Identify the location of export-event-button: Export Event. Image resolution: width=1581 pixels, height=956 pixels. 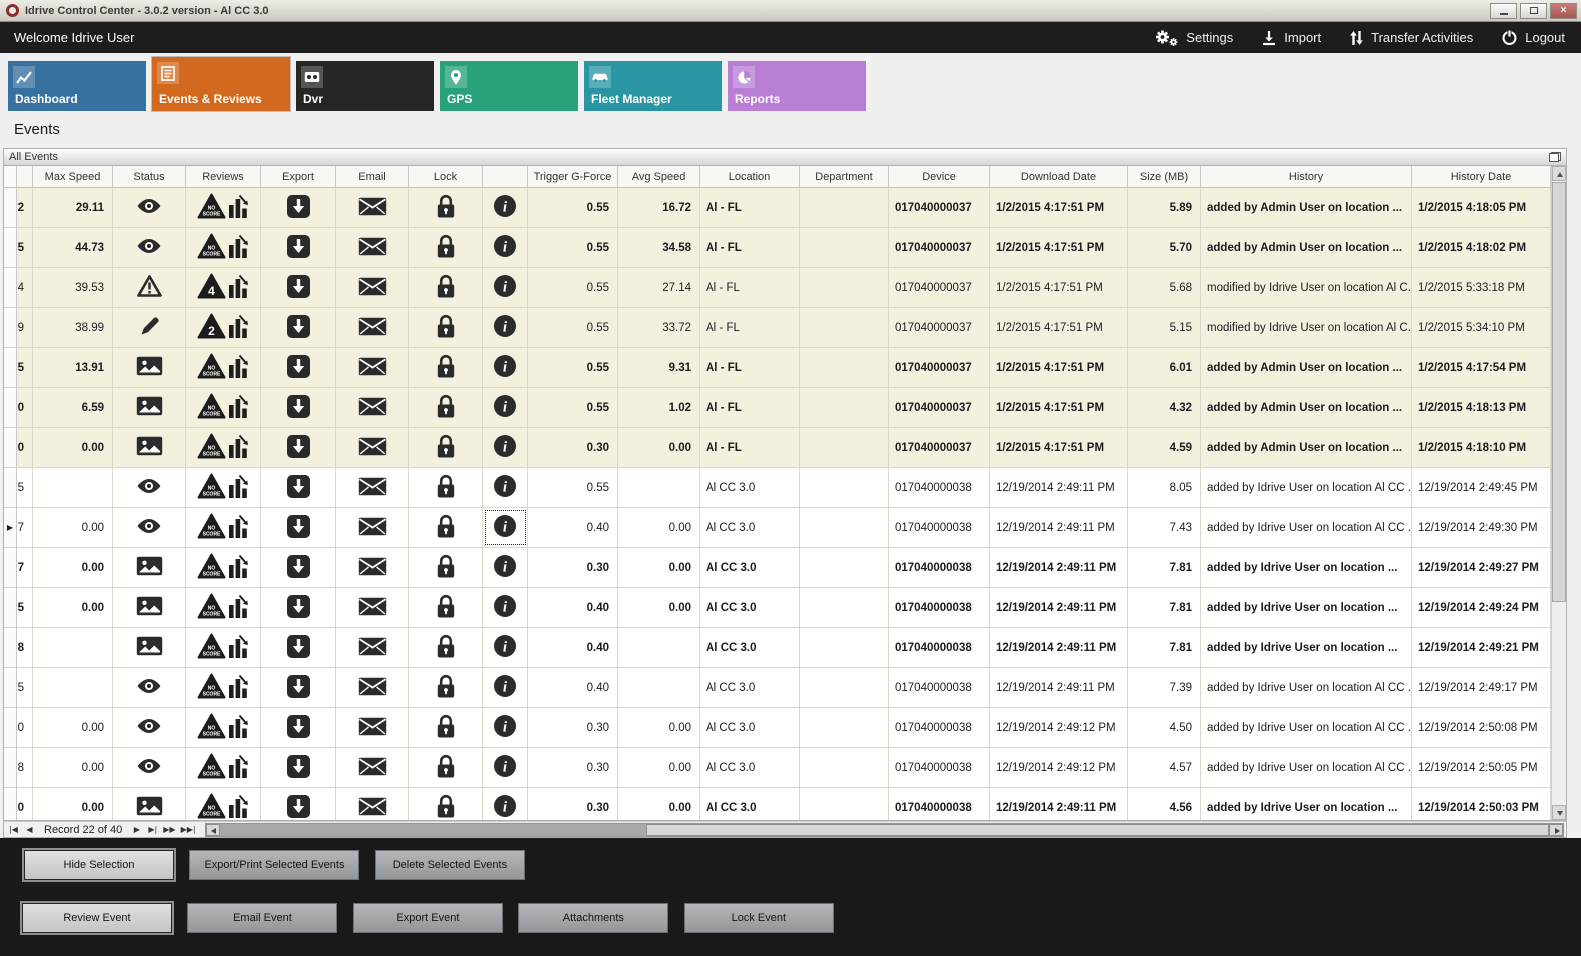
(427, 918).